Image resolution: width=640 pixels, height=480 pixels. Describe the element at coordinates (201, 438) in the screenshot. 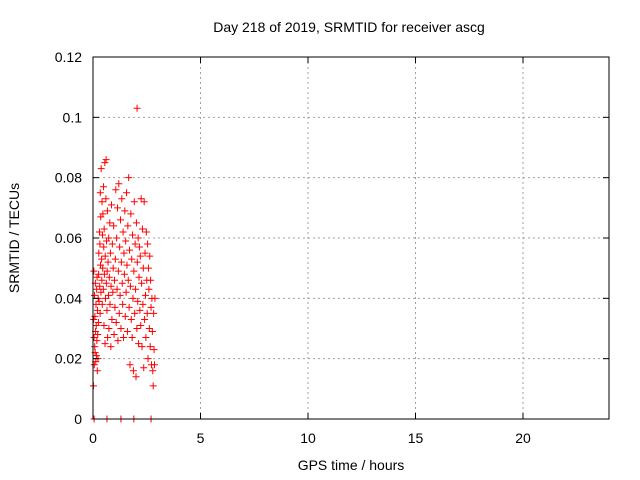

I see `x-tick-label: 5` at that location.